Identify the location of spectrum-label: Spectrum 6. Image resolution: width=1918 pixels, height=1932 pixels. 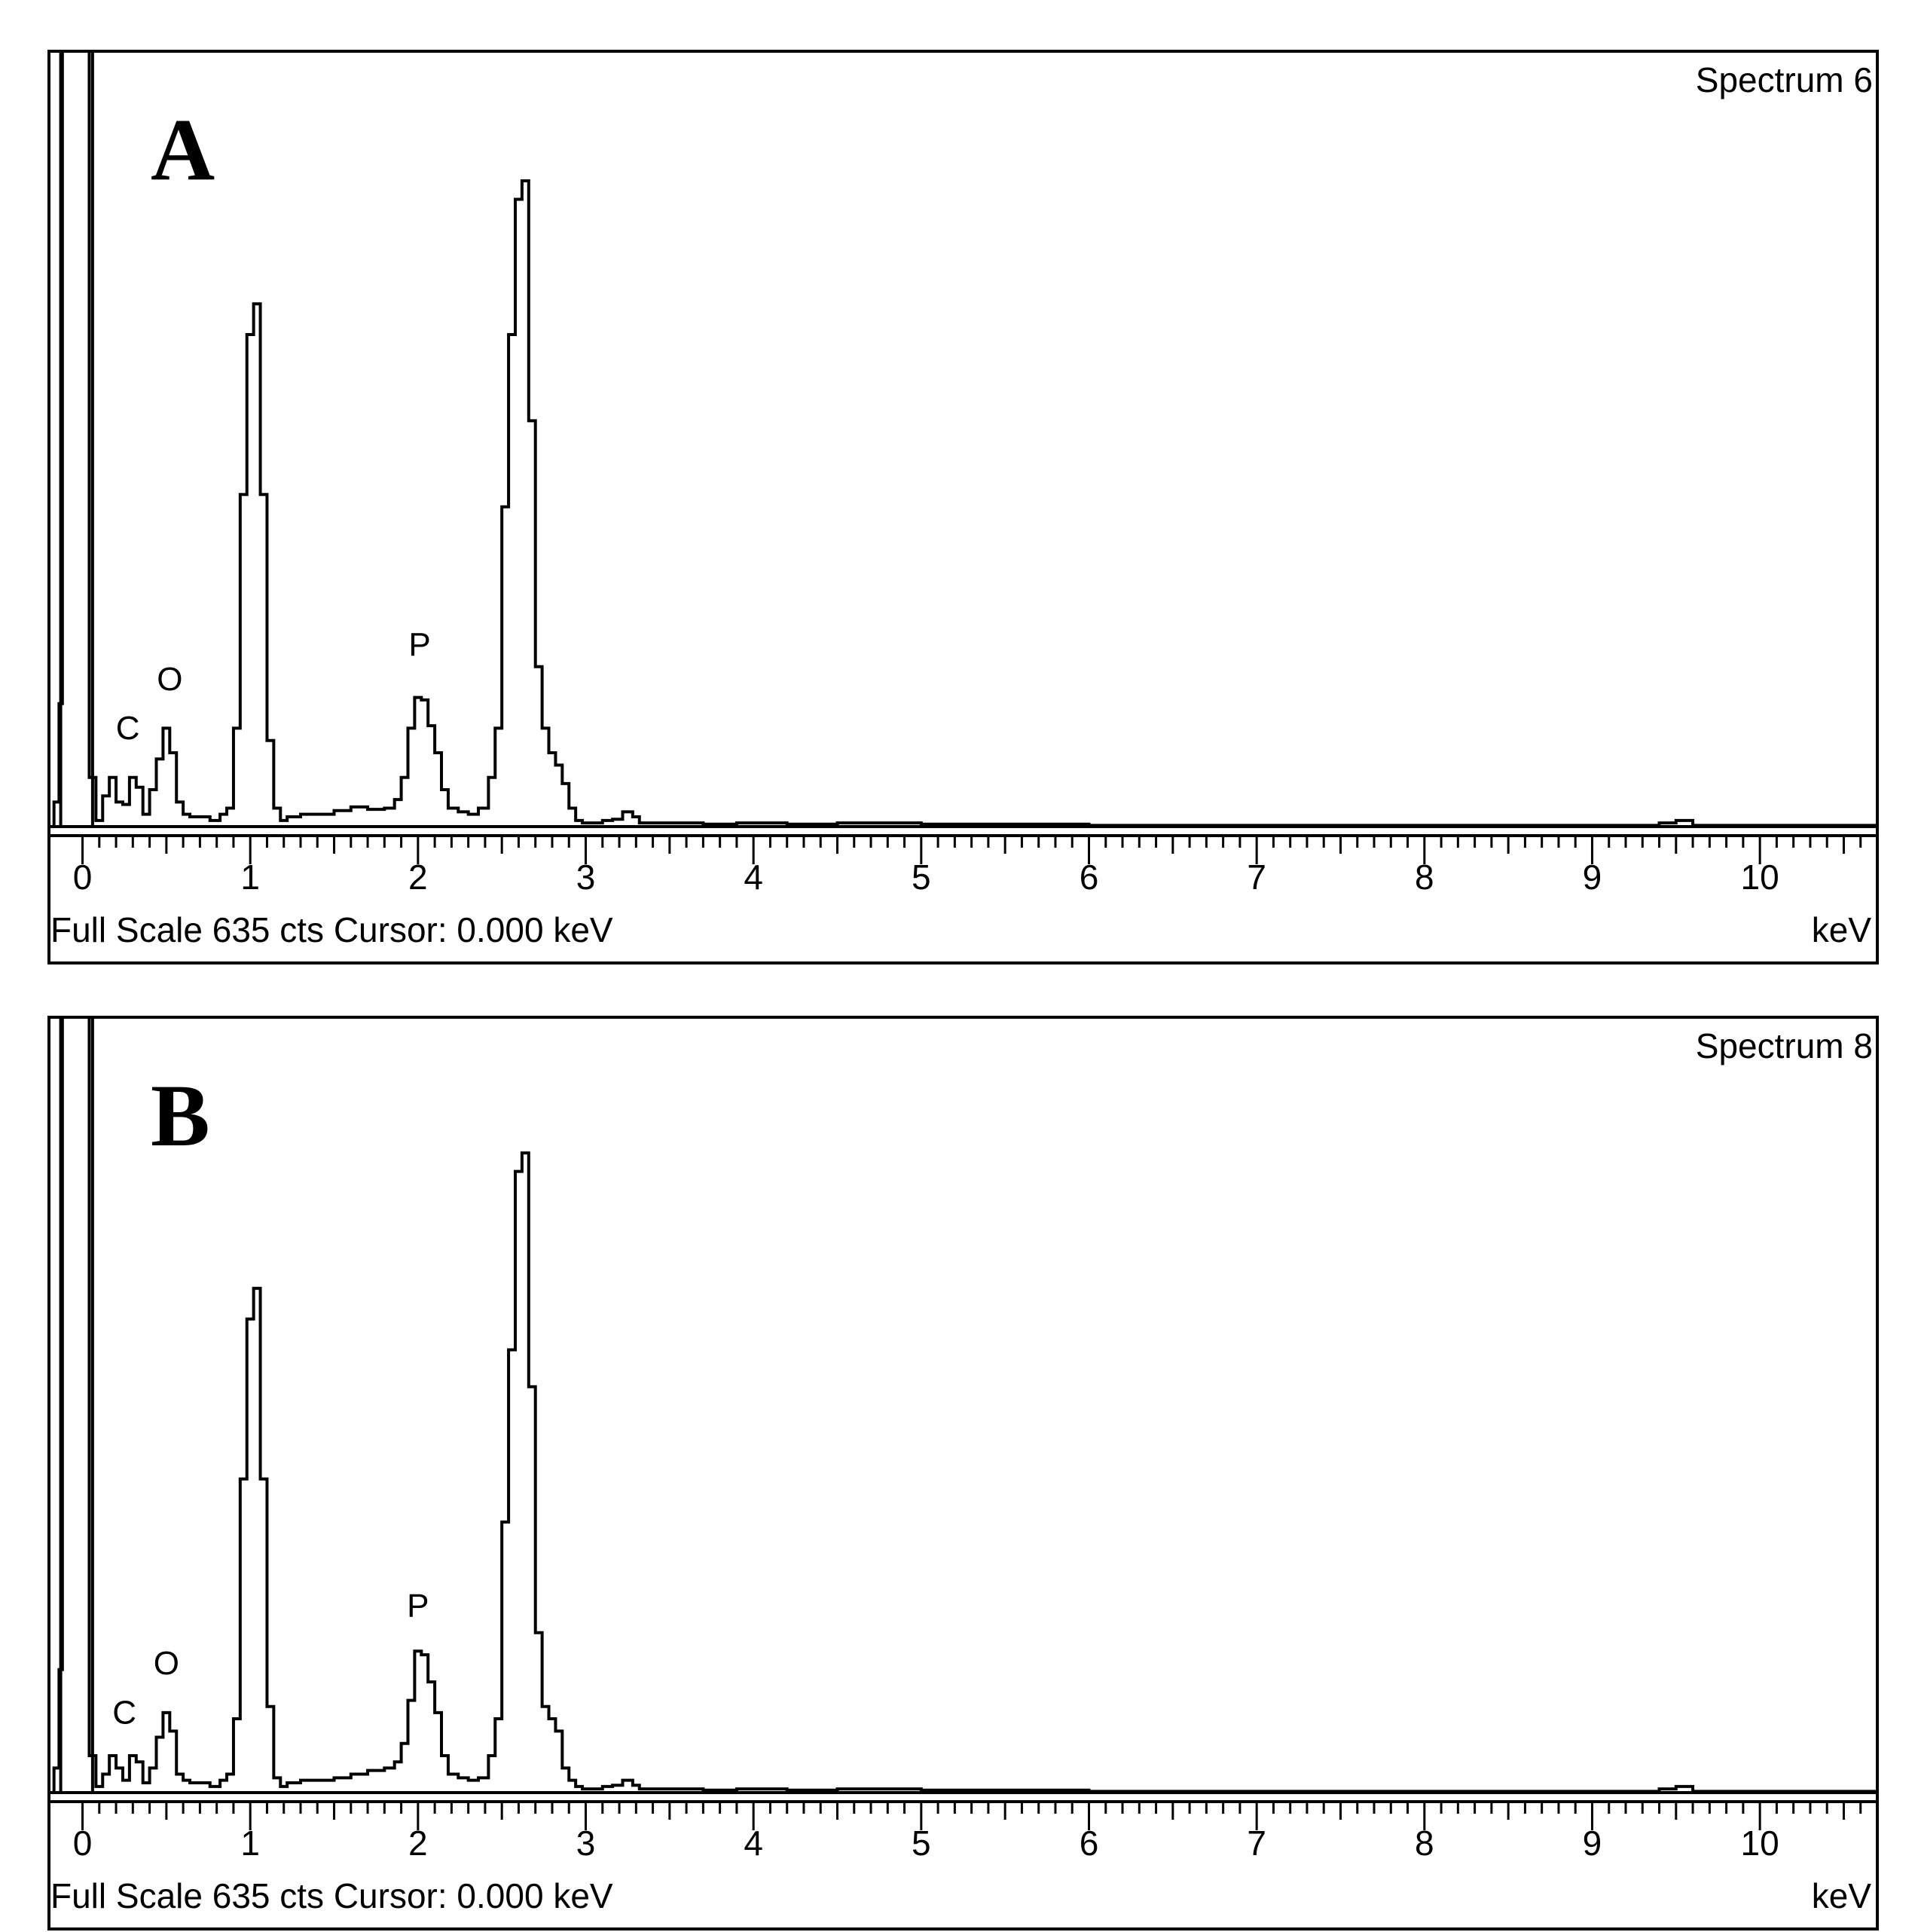
(1785, 79).